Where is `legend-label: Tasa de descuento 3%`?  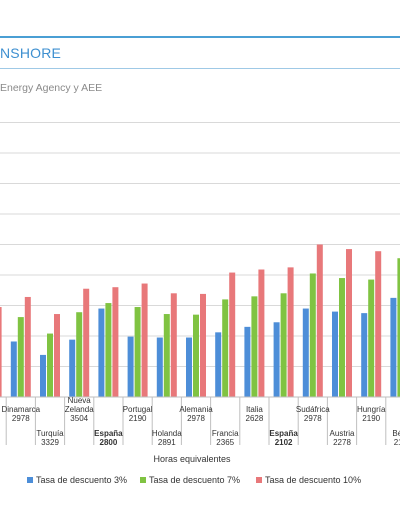
legend-label: Tasa de descuento 3% is located at coordinates (81, 480).